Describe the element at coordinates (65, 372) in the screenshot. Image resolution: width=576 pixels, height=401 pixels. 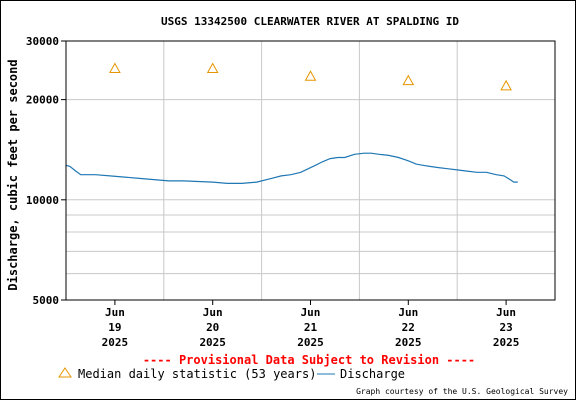
I see `legend-median-triangle-icon` at that location.